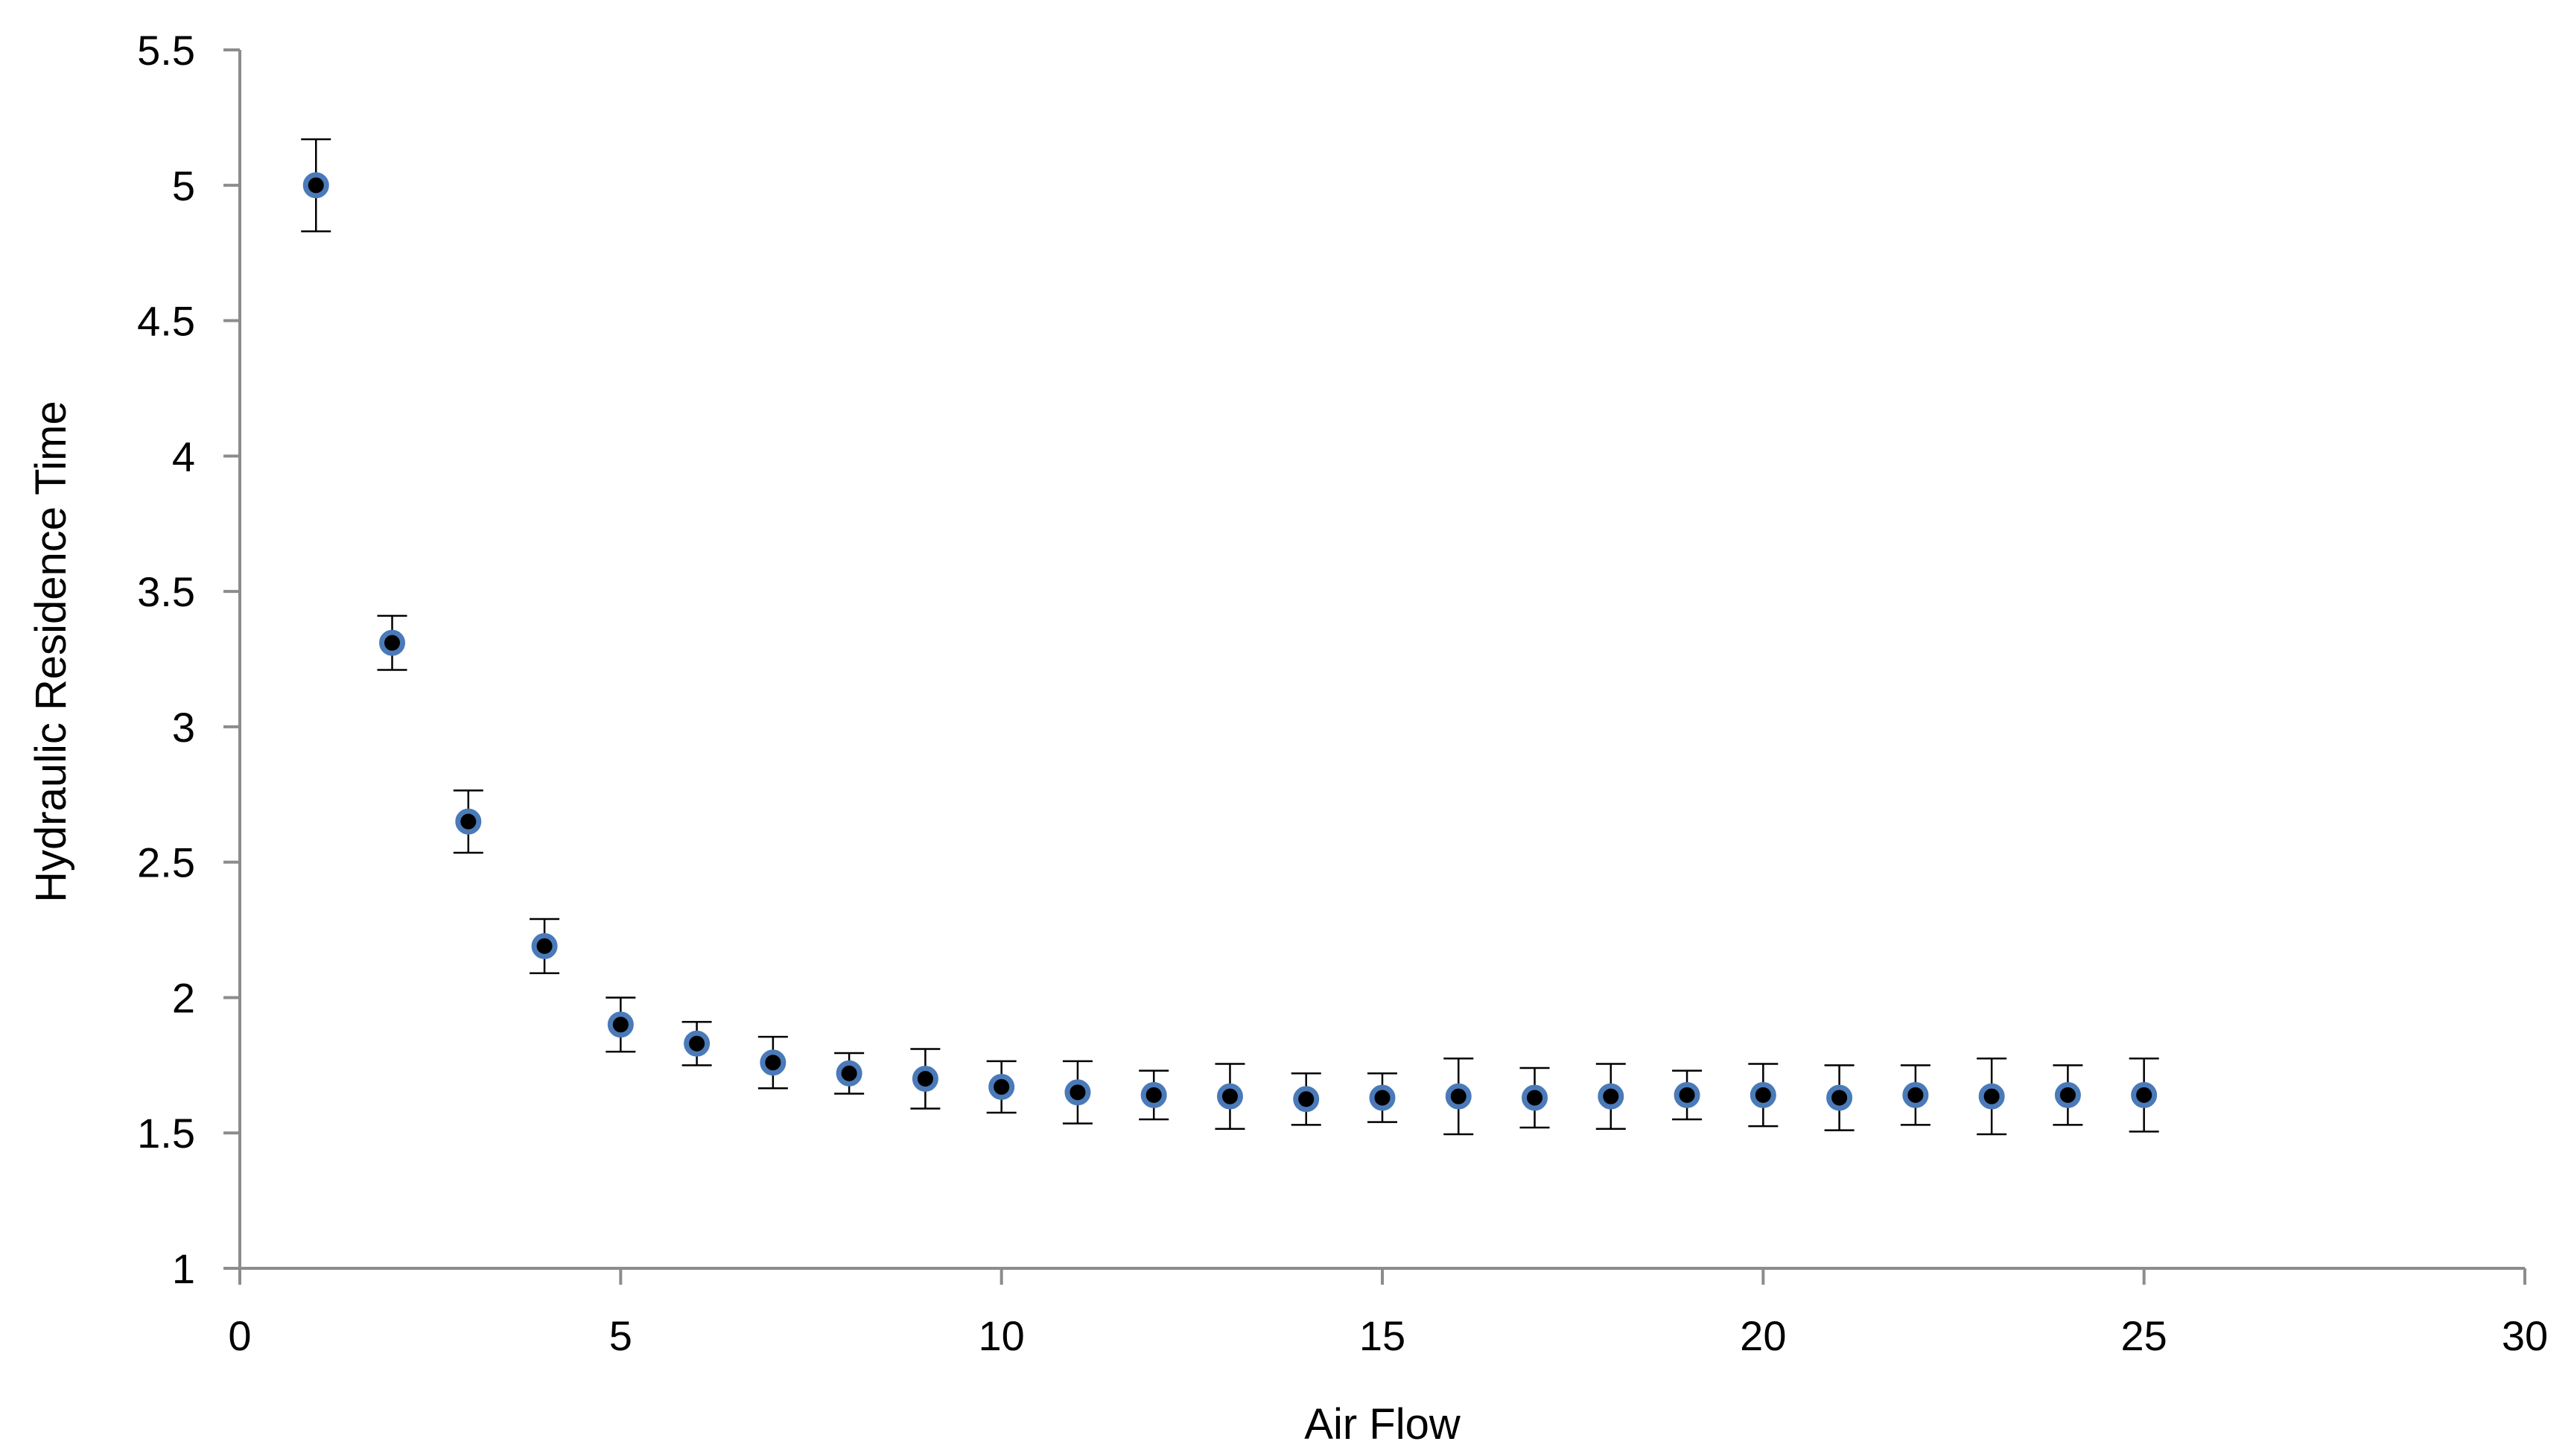 The image size is (2574, 1456). Describe the element at coordinates (183, 1268) in the screenshot. I see `y-tick-label: 1` at that location.